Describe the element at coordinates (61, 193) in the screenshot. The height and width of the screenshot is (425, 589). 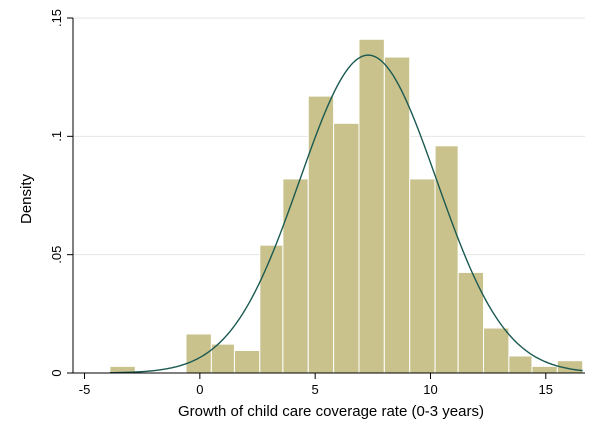
I see `y-axis-ticks: 0 .05 .1 .15` at that location.